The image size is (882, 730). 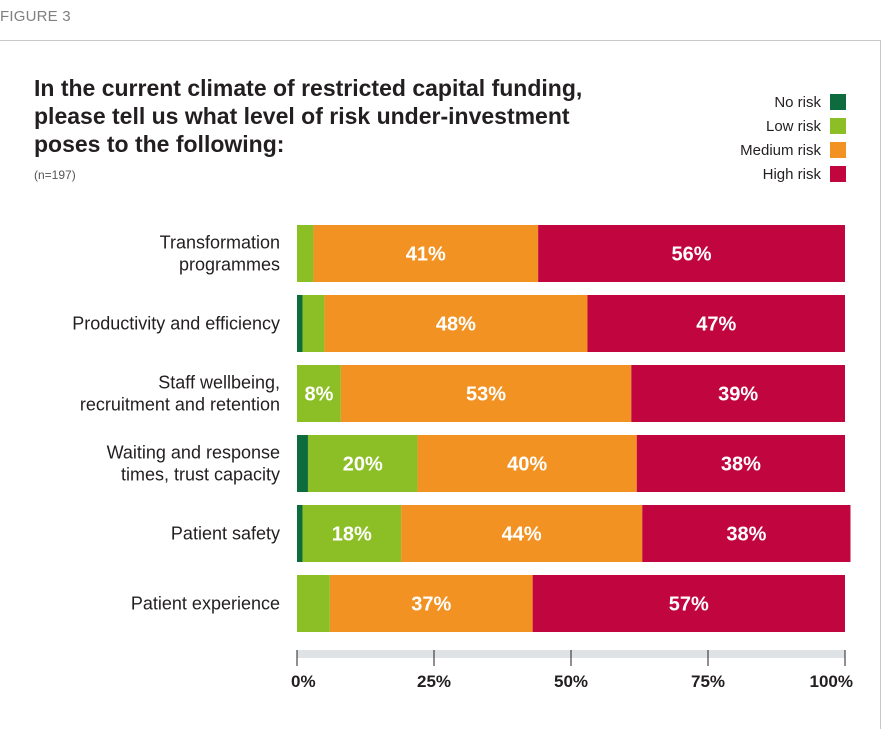 I want to click on category-label: Transformation programmes, so click(x=220, y=254).